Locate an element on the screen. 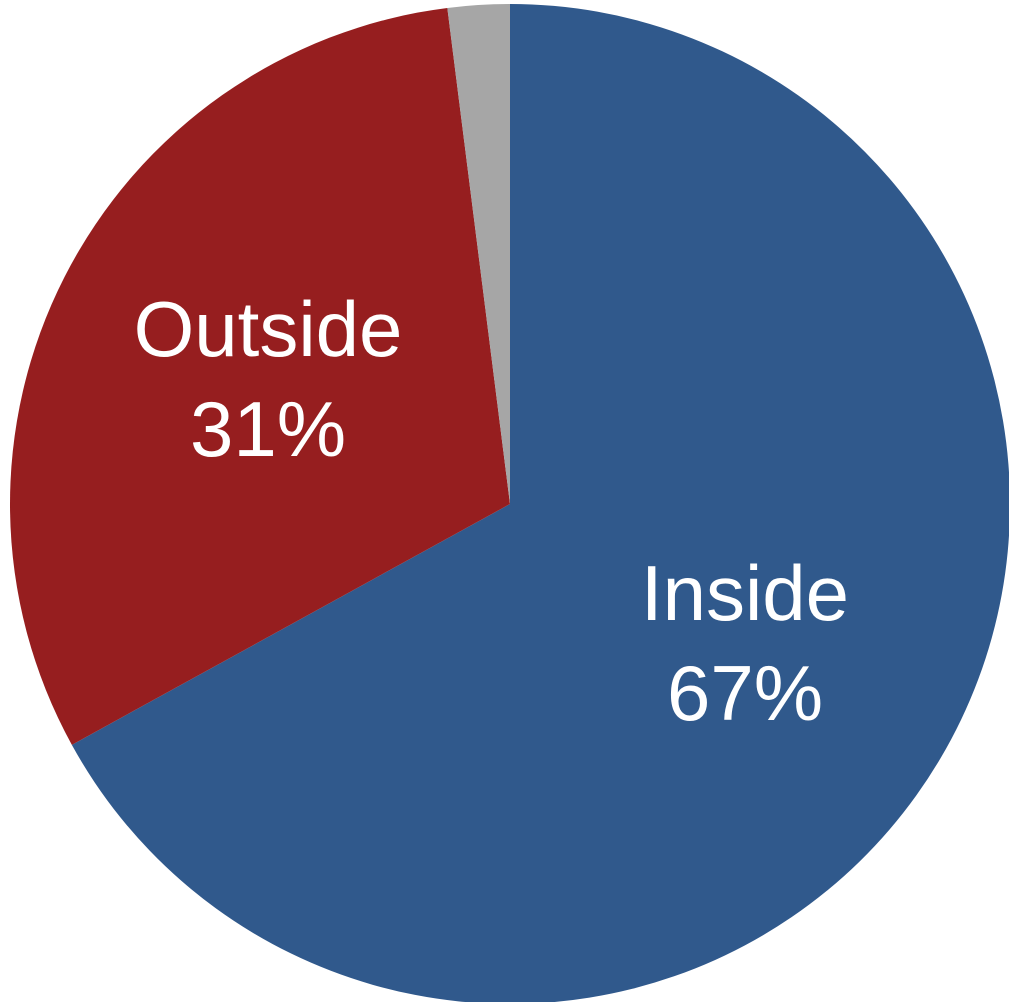  slice-category-label: Inside is located at coordinates (745, 593).